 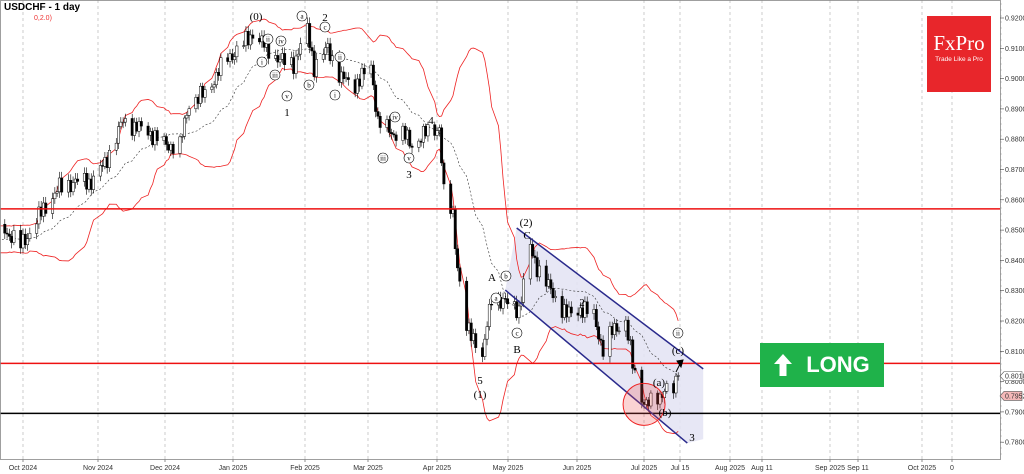 What do you see at coordinates (305, 468) in the screenshot?
I see `x-tick-label: Feb 2025` at bounding box center [305, 468].